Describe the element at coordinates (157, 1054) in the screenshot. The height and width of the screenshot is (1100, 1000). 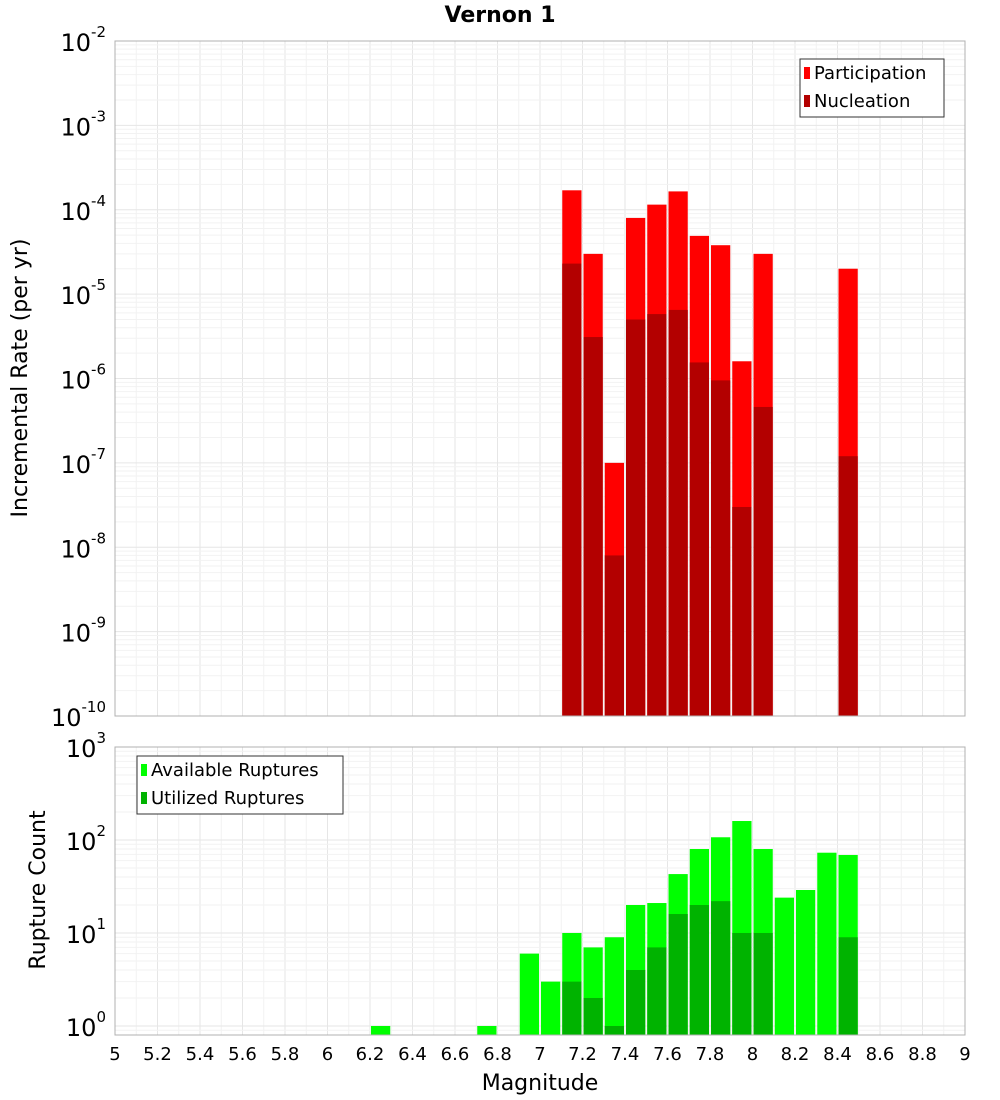
I see `x-tick-label: 5.2` at that location.